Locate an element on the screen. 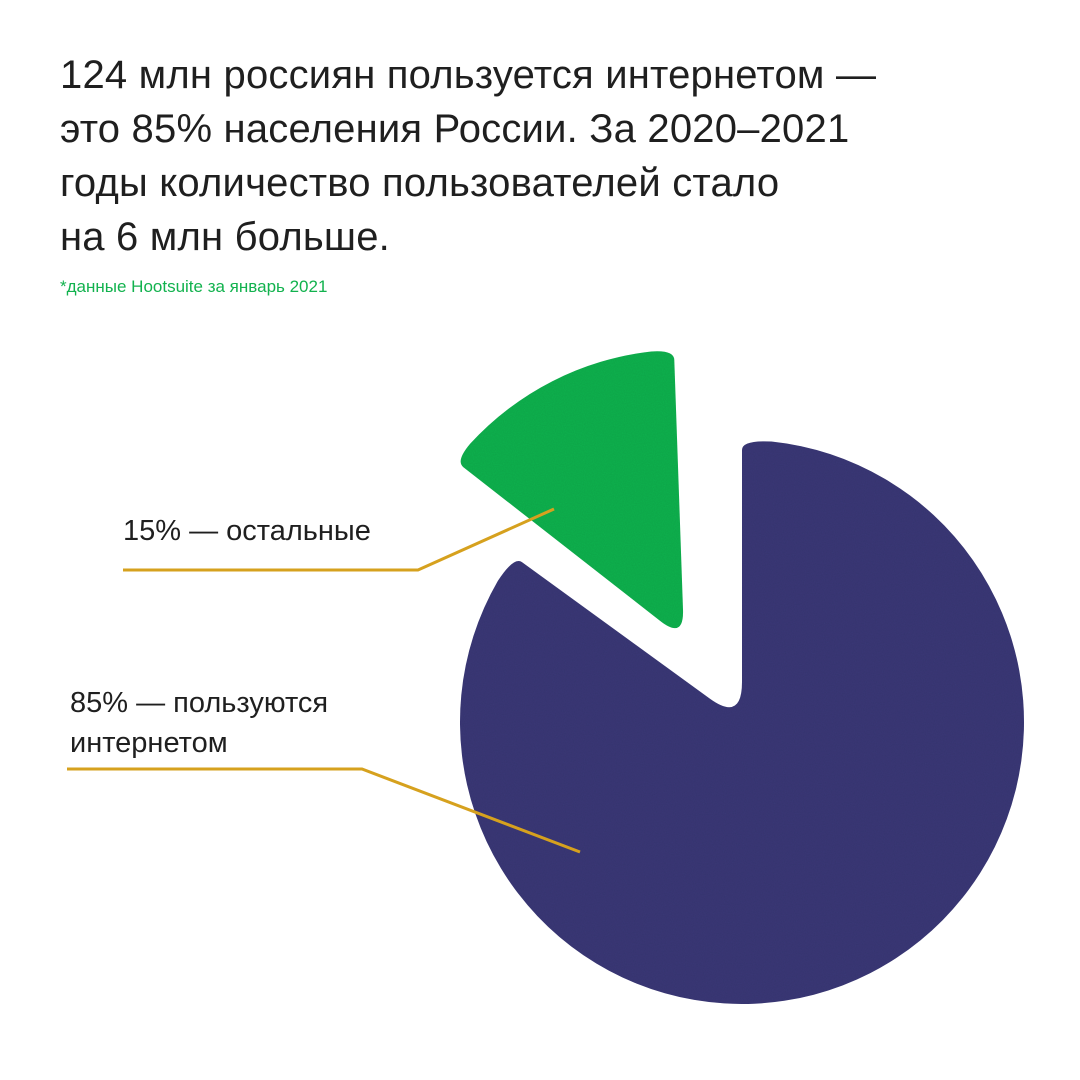 The height and width of the screenshot is (1080, 1080). leader-line-others is located at coordinates (339, 539).